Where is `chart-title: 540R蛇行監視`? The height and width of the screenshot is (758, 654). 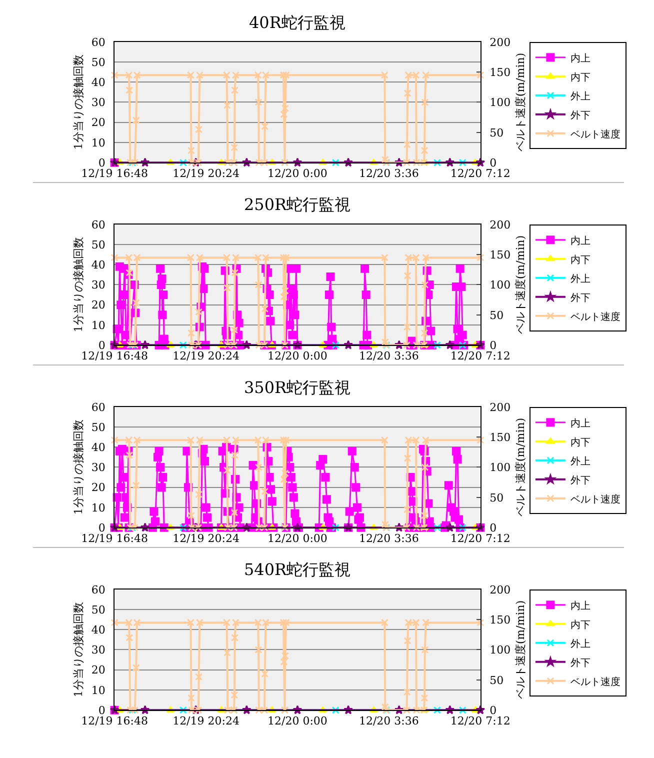 chart-title: 540R蛇行監視 is located at coordinates (297, 569).